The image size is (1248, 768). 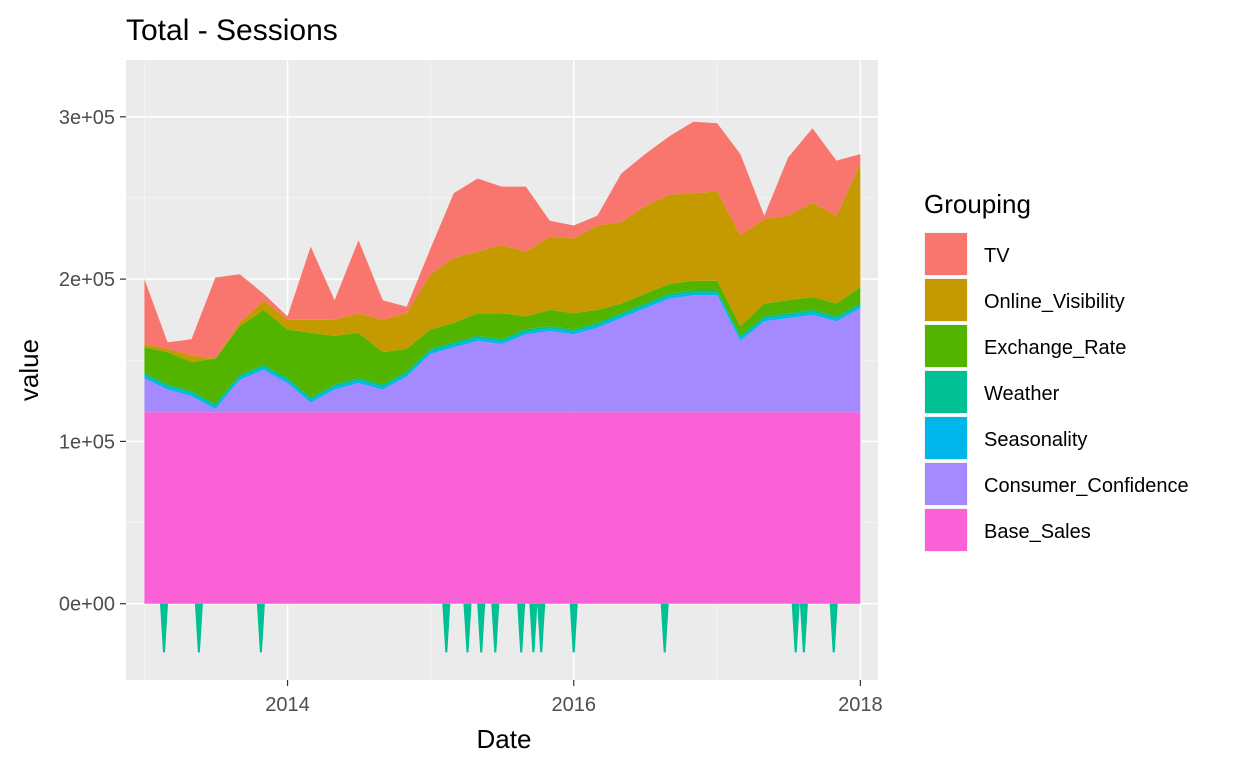 I want to click on legend-swatch-seasonality, so click(x=946, y=438).